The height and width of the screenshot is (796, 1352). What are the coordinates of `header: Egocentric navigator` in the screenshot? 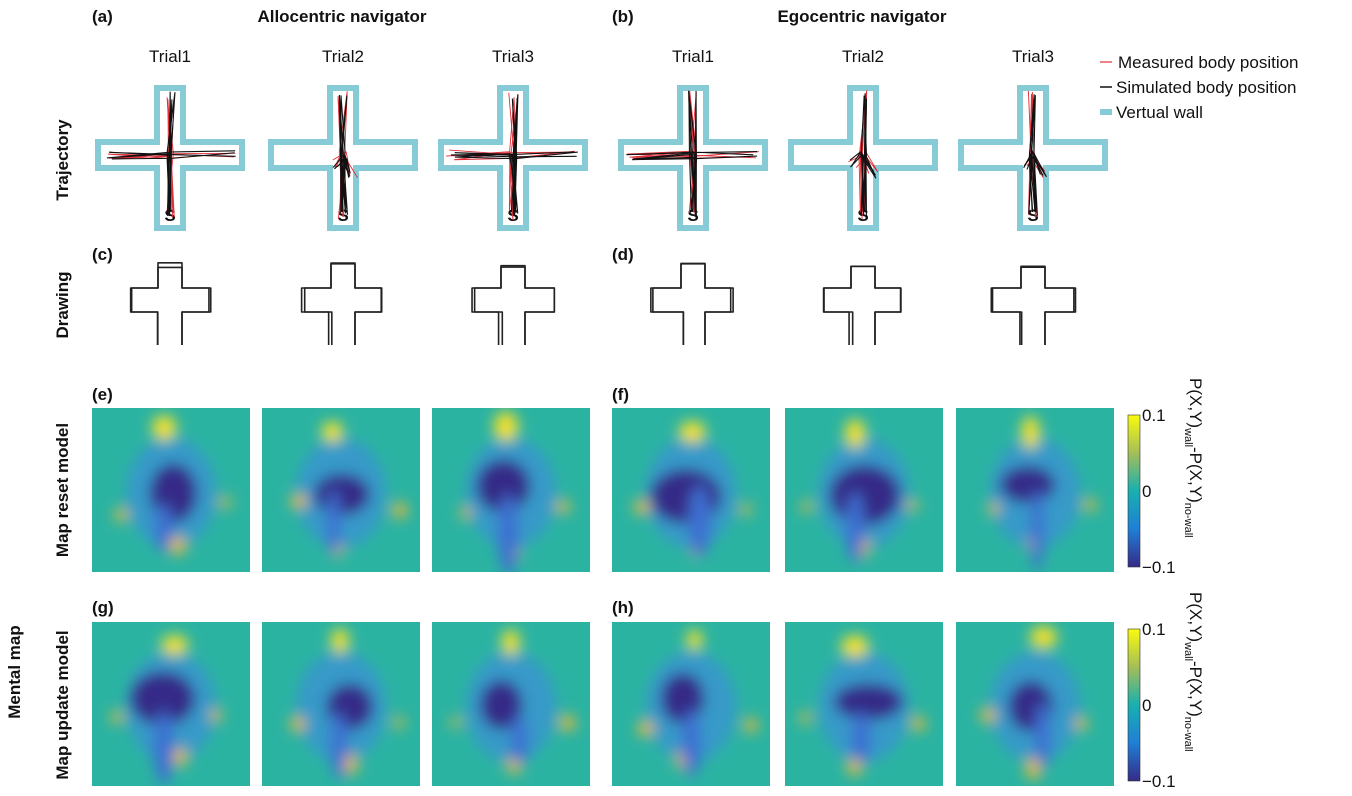 It's located at (861, 16).